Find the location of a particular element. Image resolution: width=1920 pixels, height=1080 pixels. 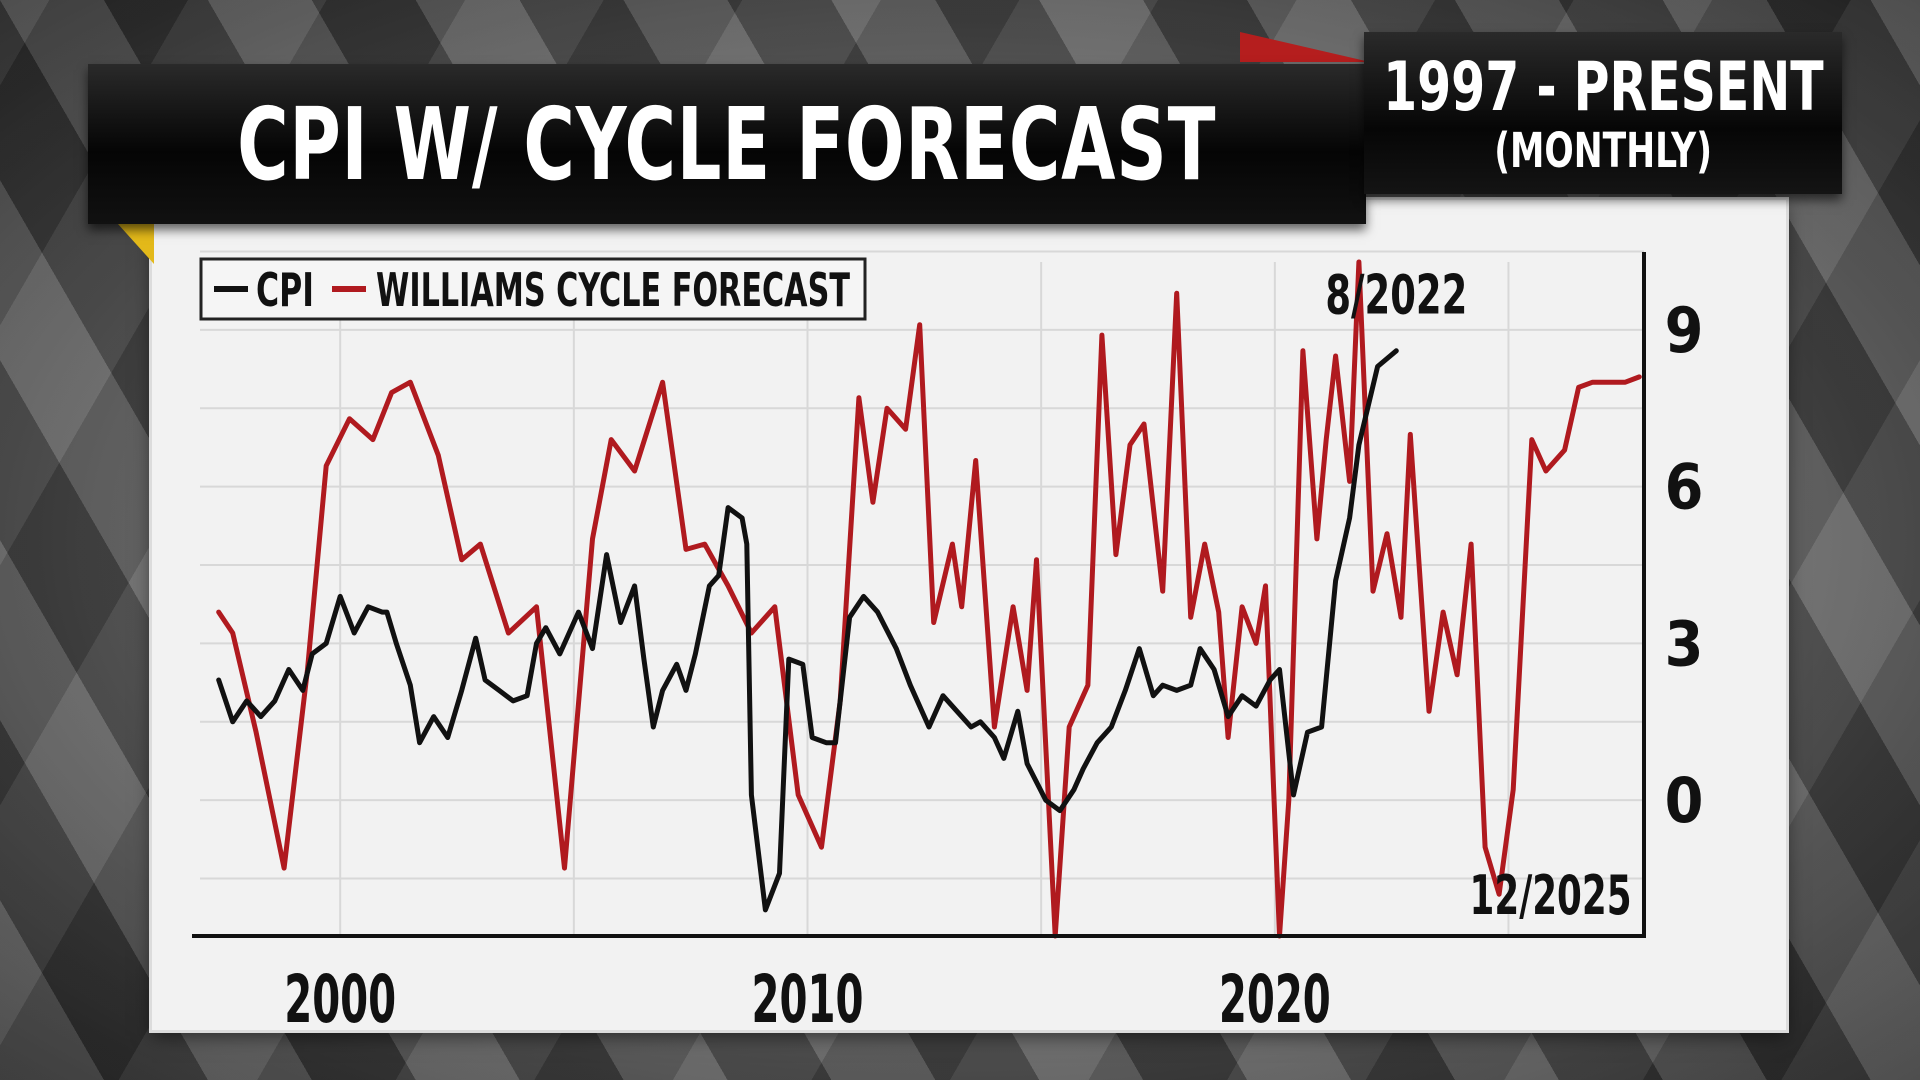

y-ticks: 9 6 3 0 is located at coordinates (1684, 565).